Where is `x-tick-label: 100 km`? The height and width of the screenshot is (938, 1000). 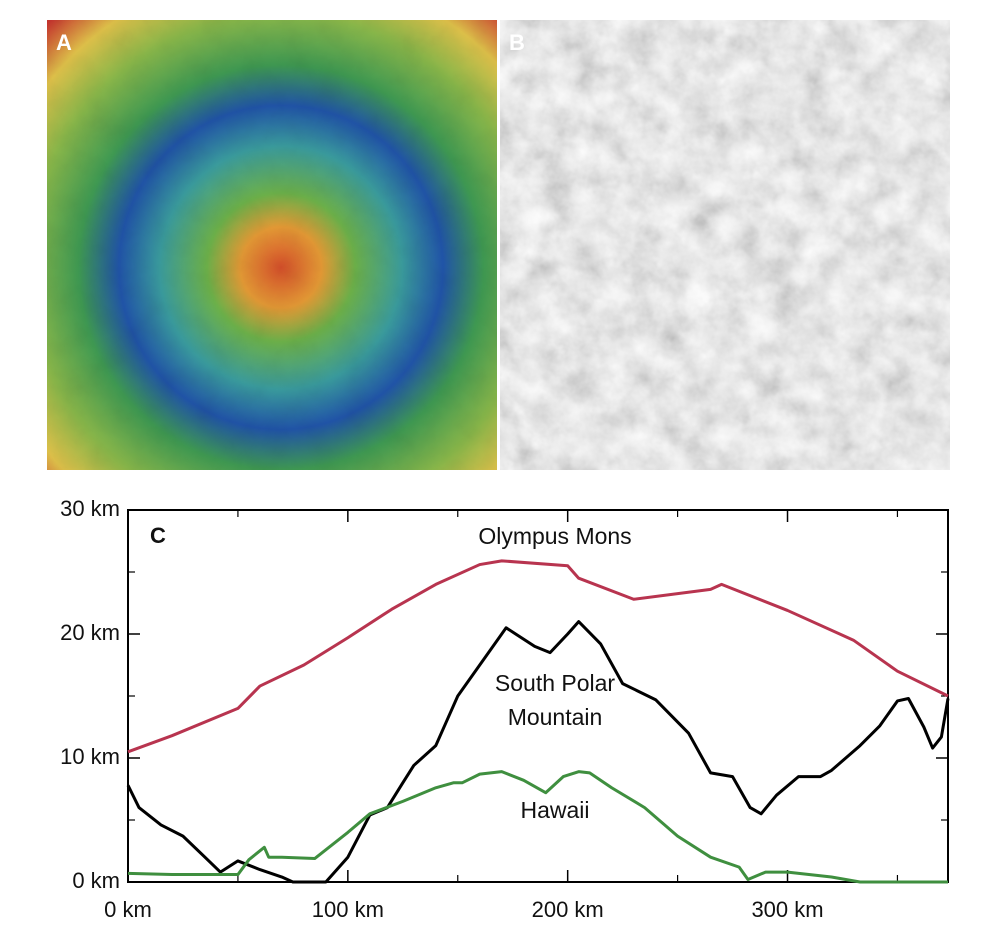
x-tick-label: 100 km is located at coordinates (348, 909).